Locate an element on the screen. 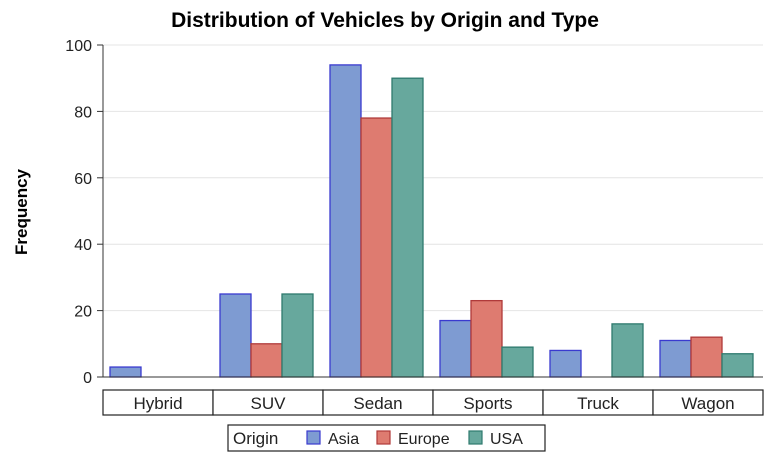 This screenshot has width=770, height=458. y-axis-ticks: 0 20 40 60 80 100 is located at coordinates (84, 212).